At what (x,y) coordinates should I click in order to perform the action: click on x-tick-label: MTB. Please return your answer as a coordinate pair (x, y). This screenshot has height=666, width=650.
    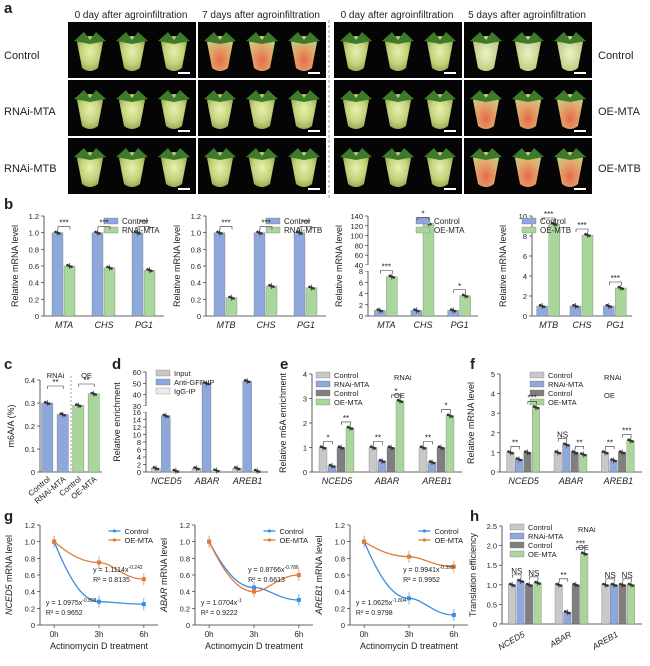
    Looking at the image, I should click on (226, 325).